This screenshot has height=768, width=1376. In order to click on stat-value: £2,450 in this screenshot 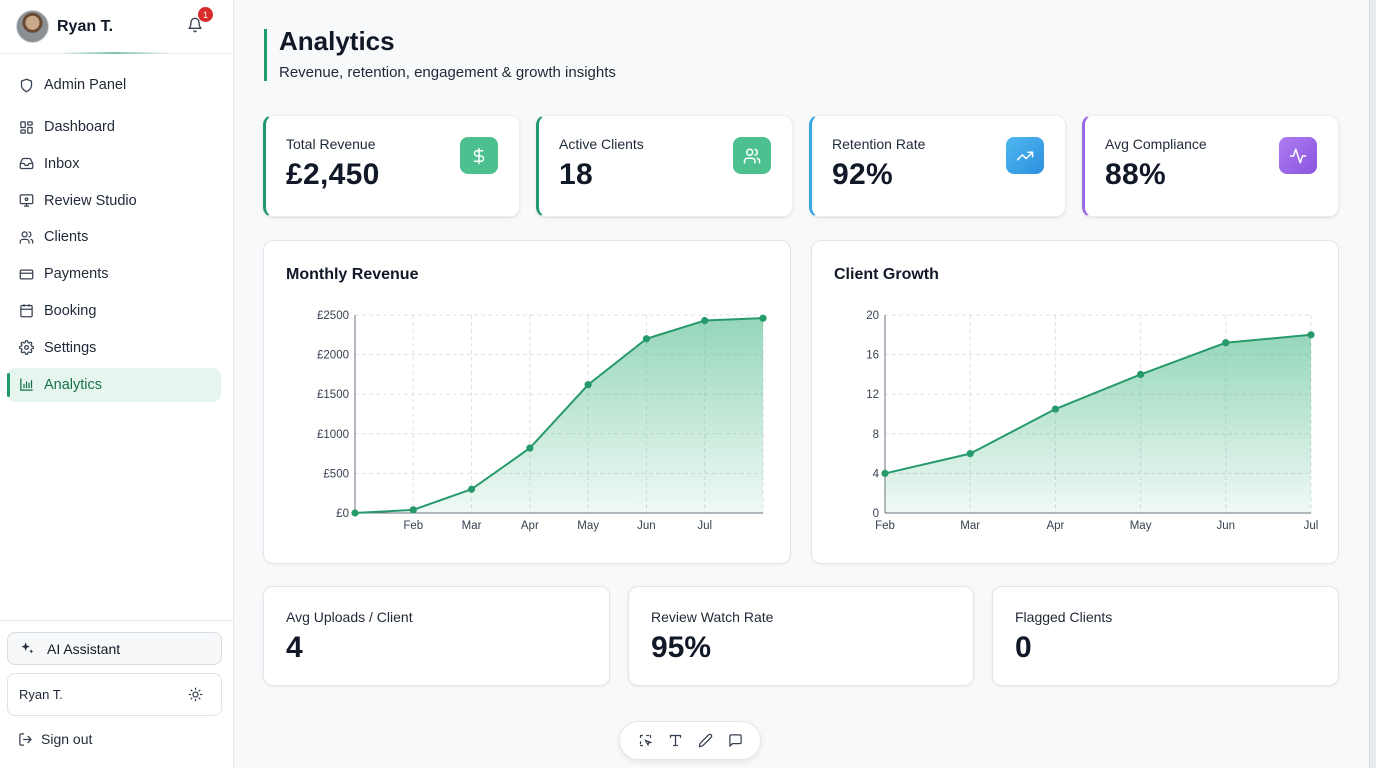, I will do `click(333, 174)`.